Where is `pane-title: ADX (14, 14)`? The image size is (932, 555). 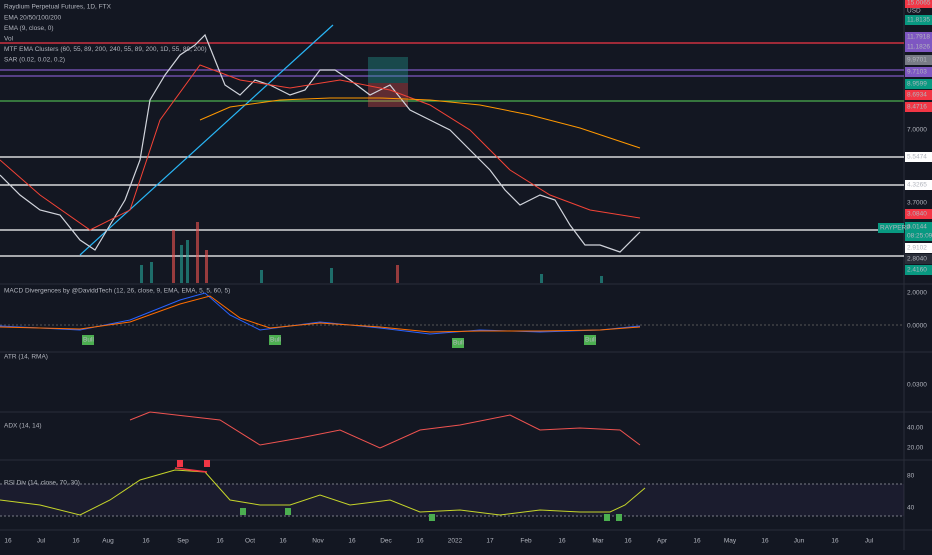 pane-title: ADX (14, 14) is located at coordinates (23, 426).